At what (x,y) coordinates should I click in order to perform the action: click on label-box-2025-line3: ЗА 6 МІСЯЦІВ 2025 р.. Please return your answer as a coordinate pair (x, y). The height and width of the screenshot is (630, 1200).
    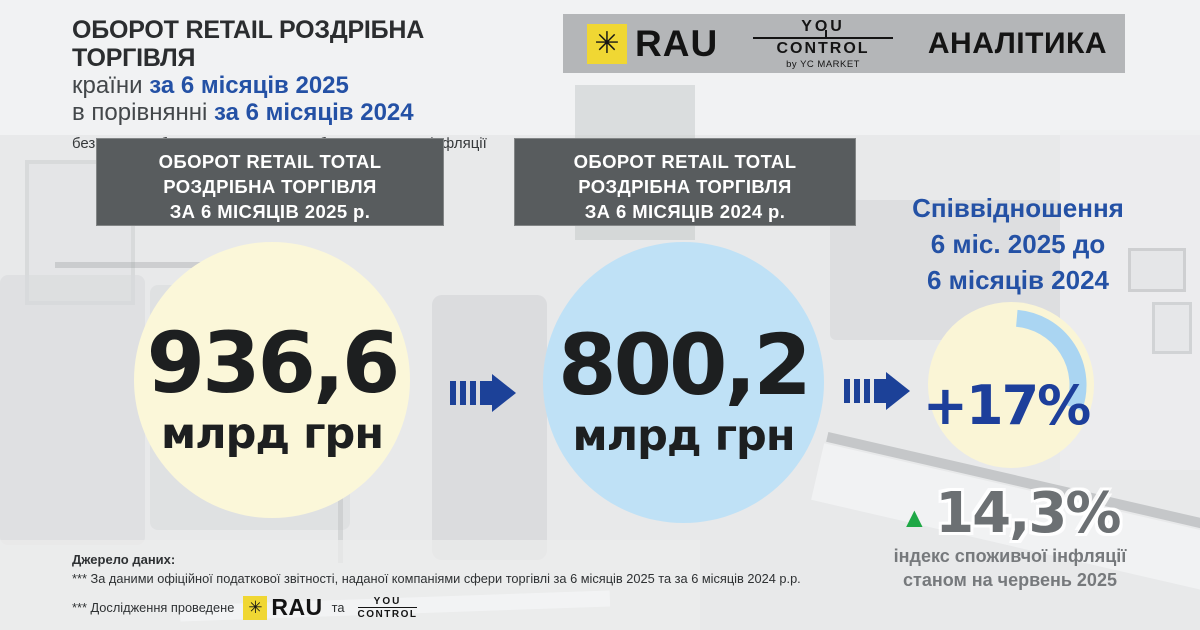
    Looking at the image, I should click on (270, 211).